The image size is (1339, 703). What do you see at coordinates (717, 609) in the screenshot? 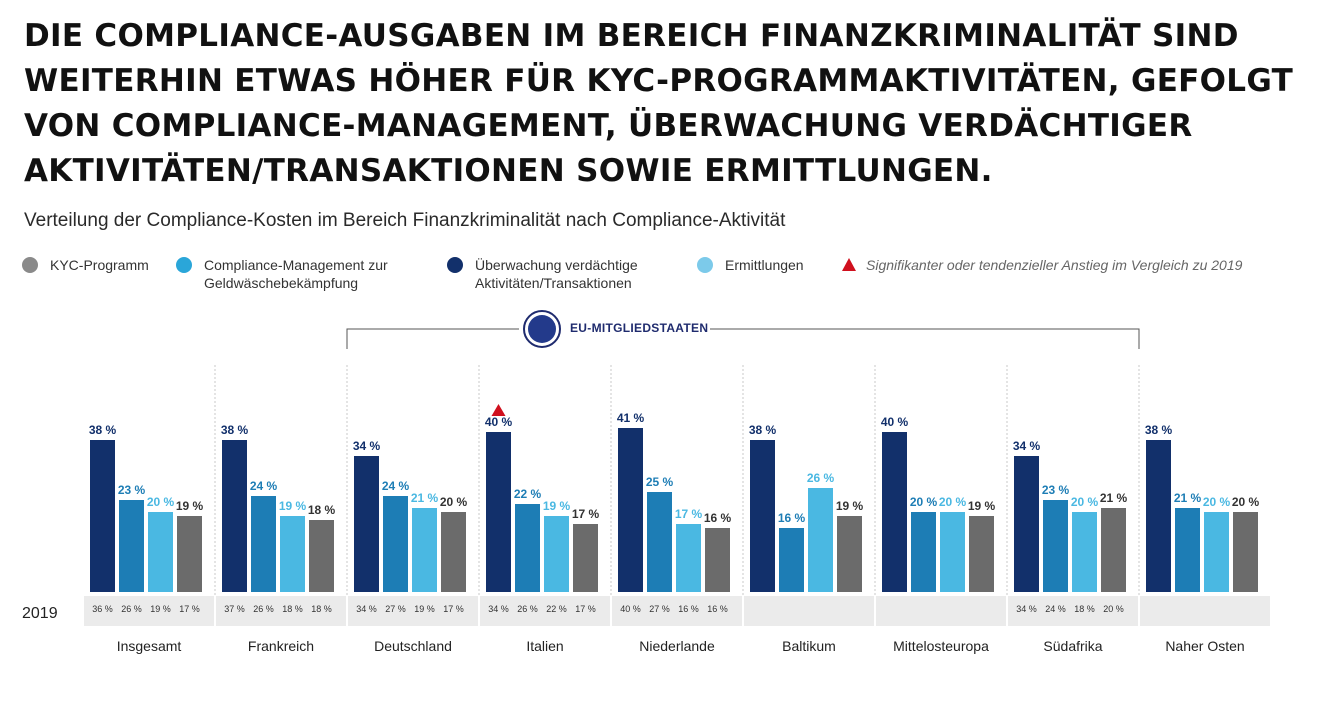
I see `value-2019-niederlande-3: 16 %` at bounding box center [717, 609].